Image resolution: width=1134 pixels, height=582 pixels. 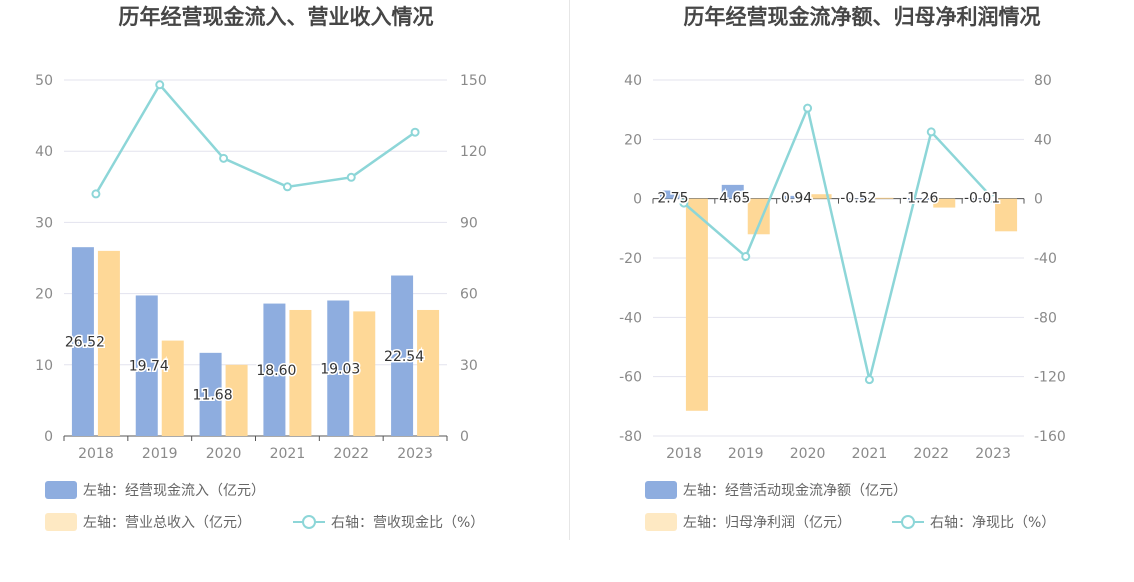 What do you see at coordinates (44, 366) in the screenshot?
I see `left-axis-tick-label: 10` at bounding box center [44, 366].